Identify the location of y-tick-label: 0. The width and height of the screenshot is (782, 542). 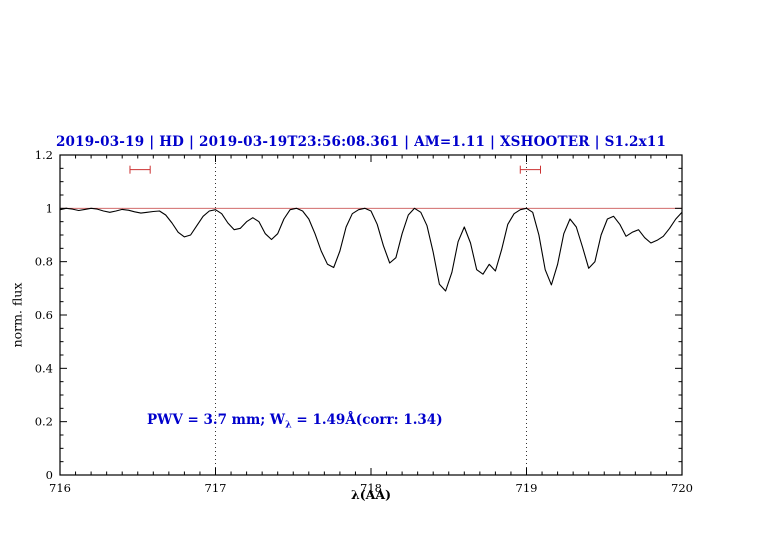
(49, 475).